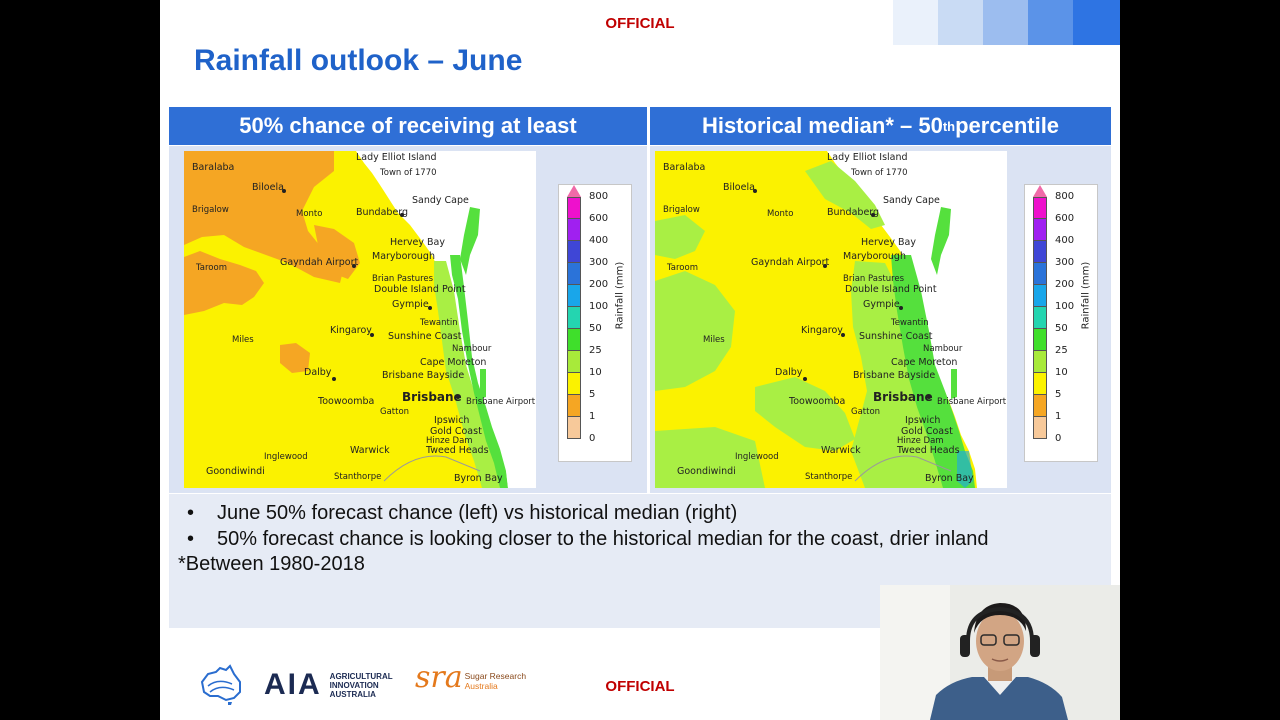  What do you see at coordinates (874, 256) in the screenshot?
I see `label-maryborough: Maryborough` at bounding box center [874, 256].